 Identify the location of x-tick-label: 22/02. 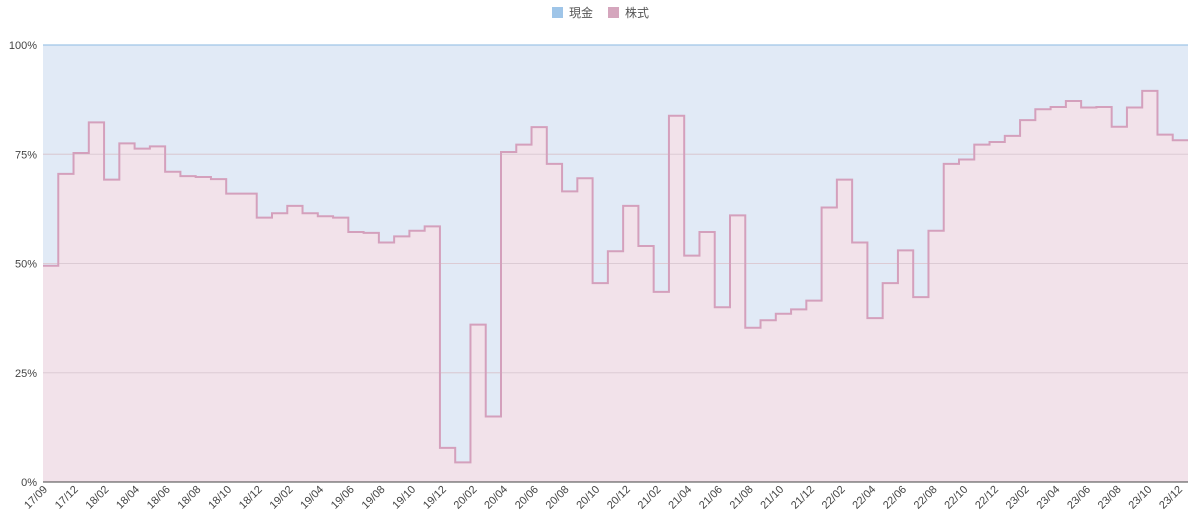
(834, 498).